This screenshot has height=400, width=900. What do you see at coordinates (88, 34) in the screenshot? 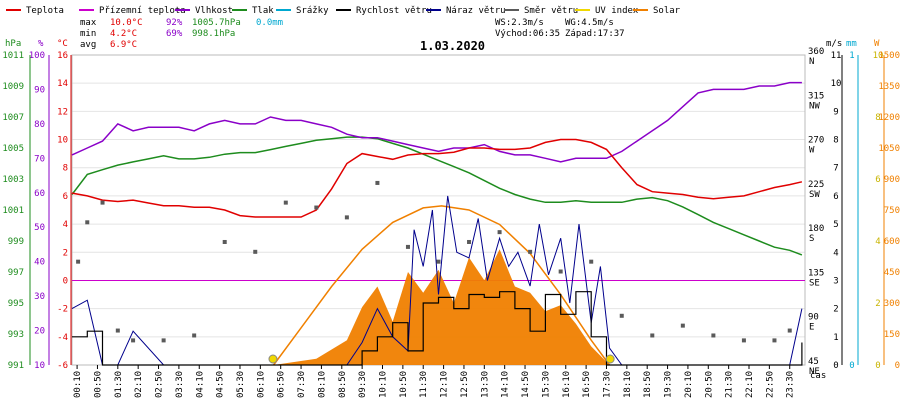
I see `min-label: min` at bounding box center [88, 34].